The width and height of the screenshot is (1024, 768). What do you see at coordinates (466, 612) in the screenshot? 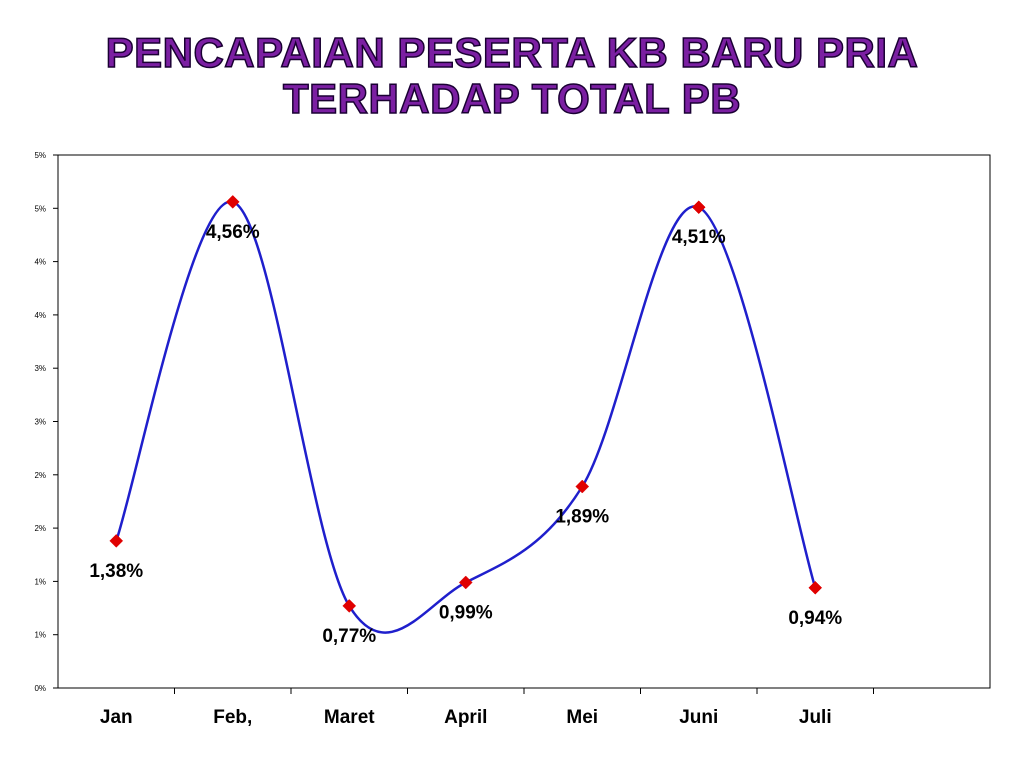
I see `data-label: 0,99%` at bounding box center [466, 612].